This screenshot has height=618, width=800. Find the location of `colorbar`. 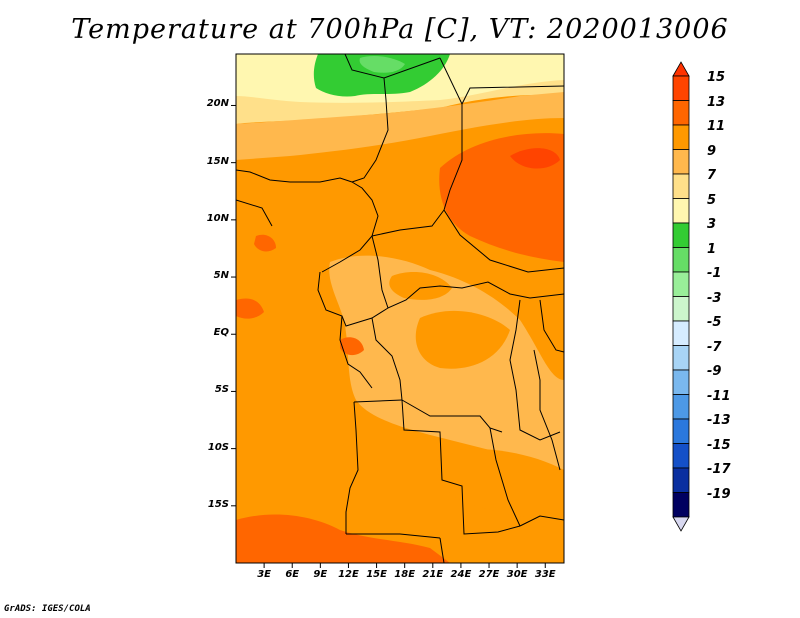

colorbar is located at coordinates (681, 296).